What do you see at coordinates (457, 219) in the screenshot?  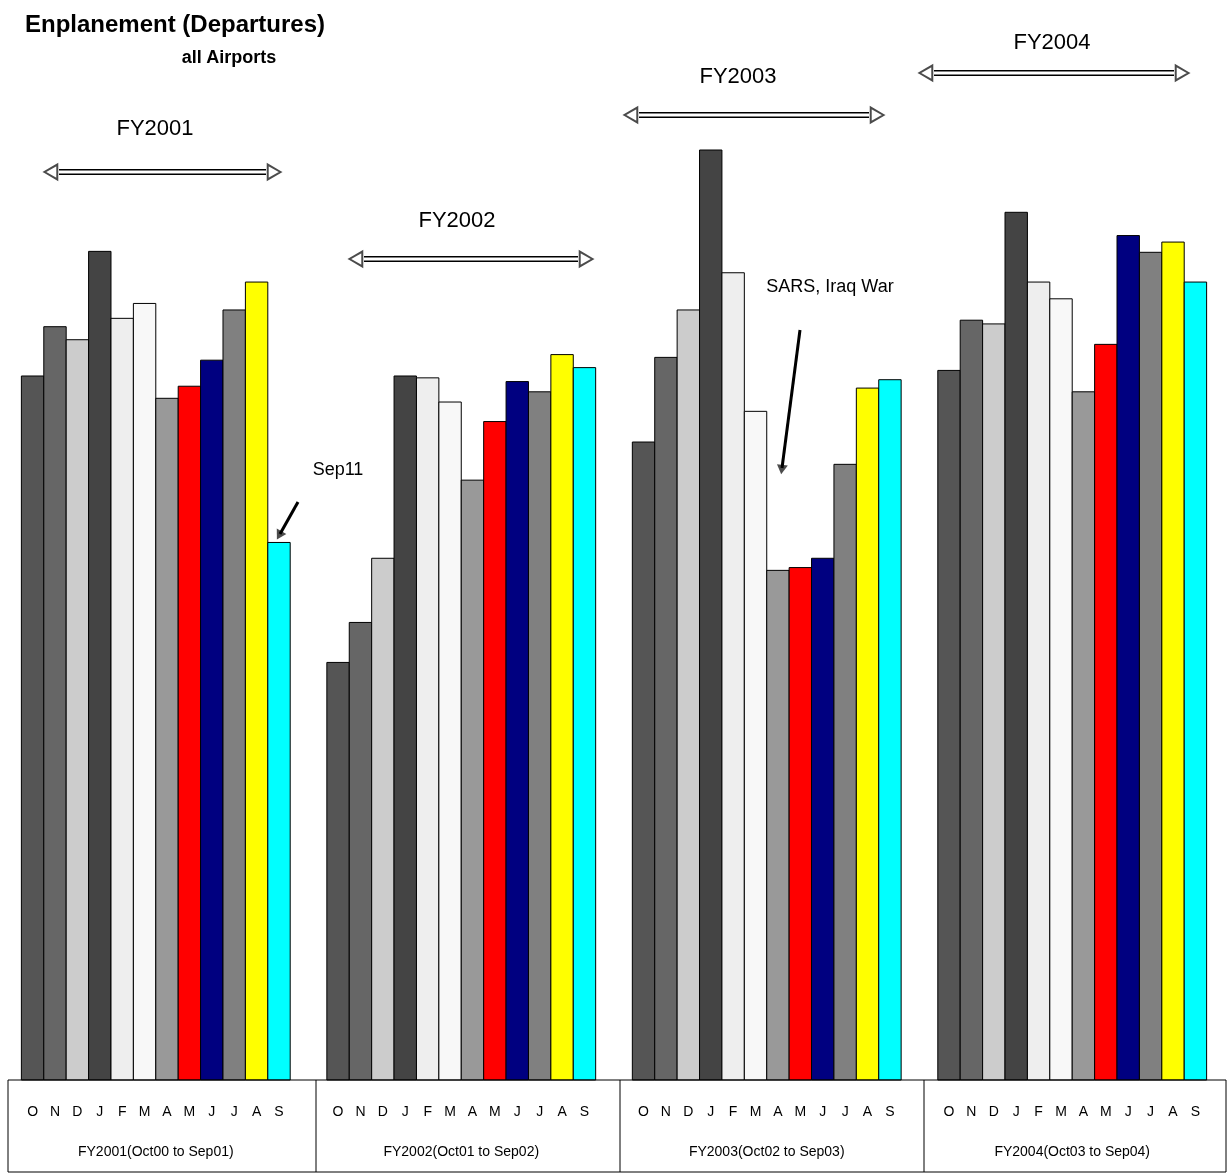 I see `annotation: FY2002` at bounding box center [457, 219].